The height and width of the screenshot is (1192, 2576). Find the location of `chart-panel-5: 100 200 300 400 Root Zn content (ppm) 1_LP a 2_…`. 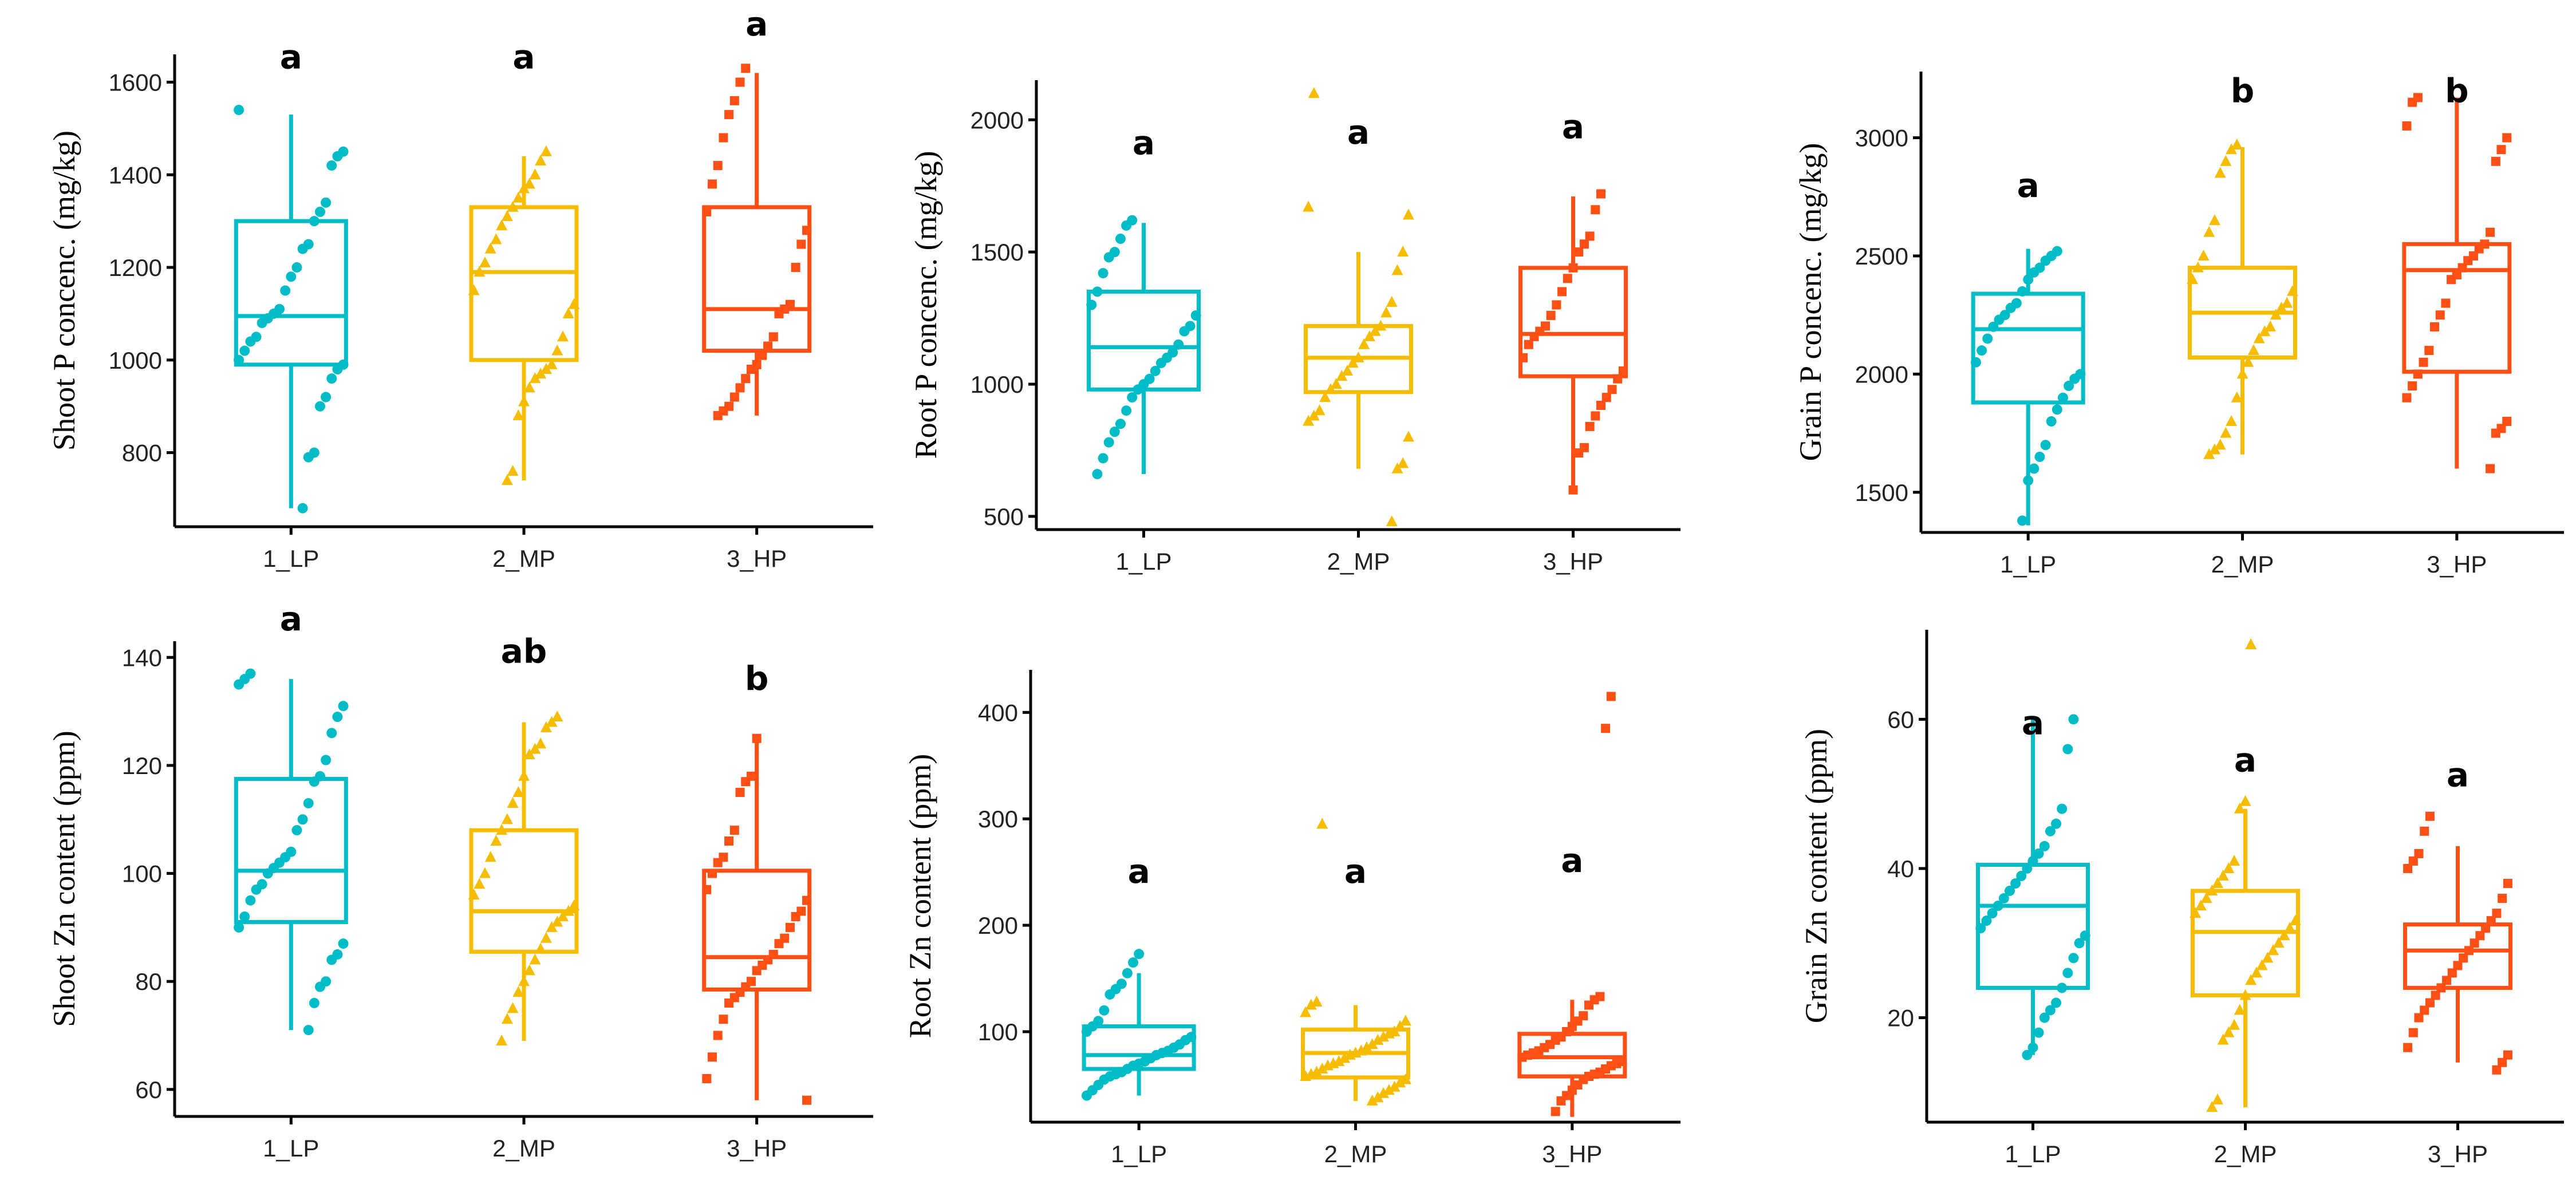

chart-panel-5: 100 200 300 400 Root Zn content (ppm) 1_LP a 2_… is located at coordinates (1291, 918).